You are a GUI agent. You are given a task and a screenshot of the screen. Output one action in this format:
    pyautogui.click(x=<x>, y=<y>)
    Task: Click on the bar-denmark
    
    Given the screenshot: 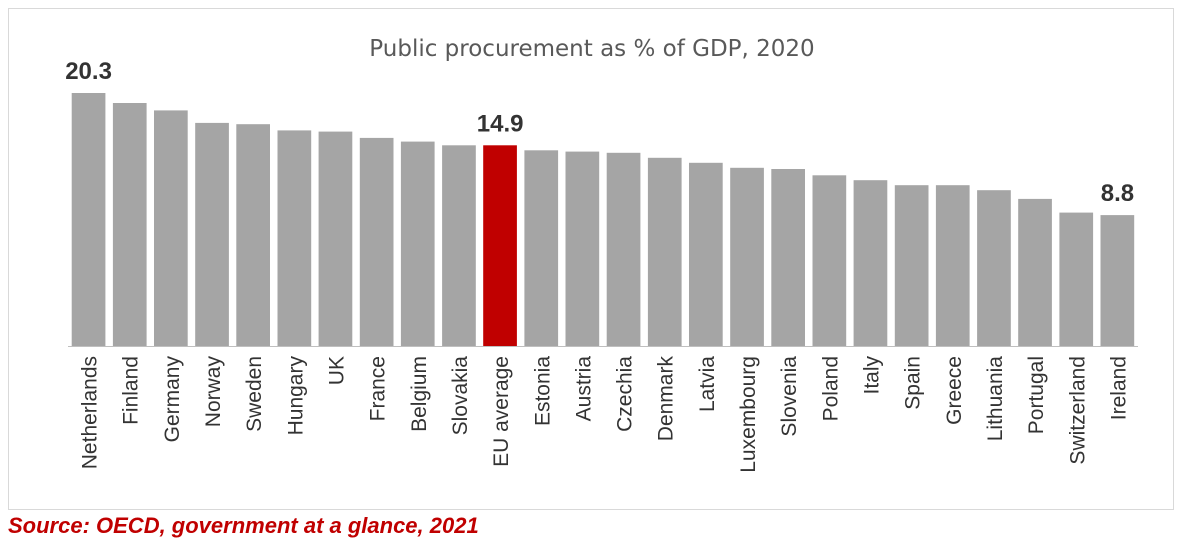 What is the action you would take?
    pyautogui.click(x=664, y=251)
    